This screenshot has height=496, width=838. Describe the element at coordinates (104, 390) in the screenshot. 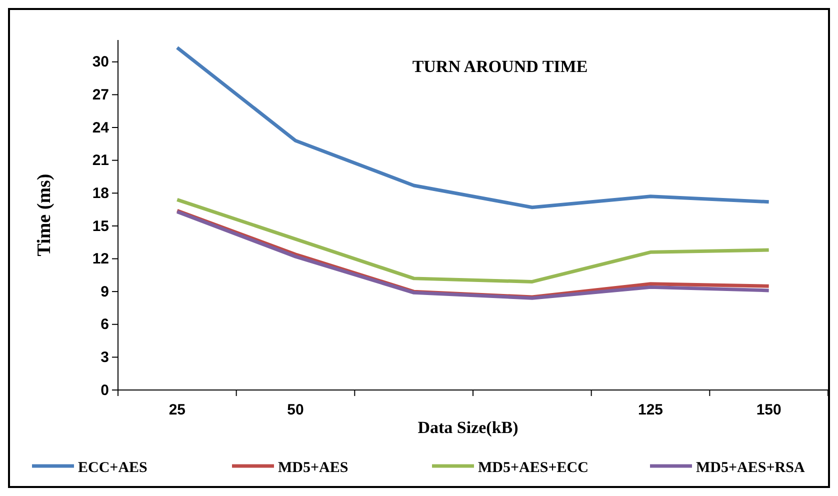

I see `y-tick-label: 0` at that location.